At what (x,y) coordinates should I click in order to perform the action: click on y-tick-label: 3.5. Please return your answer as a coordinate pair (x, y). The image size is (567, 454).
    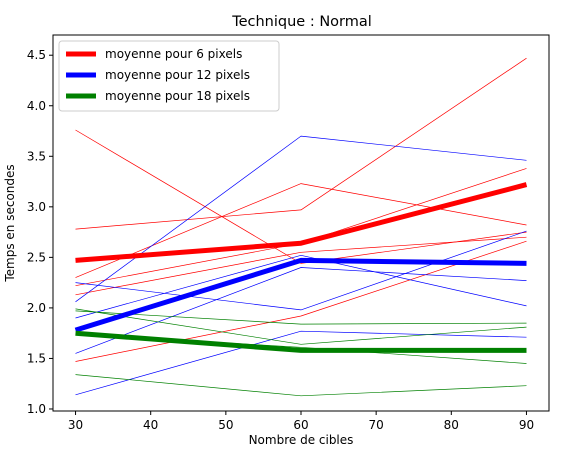
    Looking at the image, I should click on (36, 156).